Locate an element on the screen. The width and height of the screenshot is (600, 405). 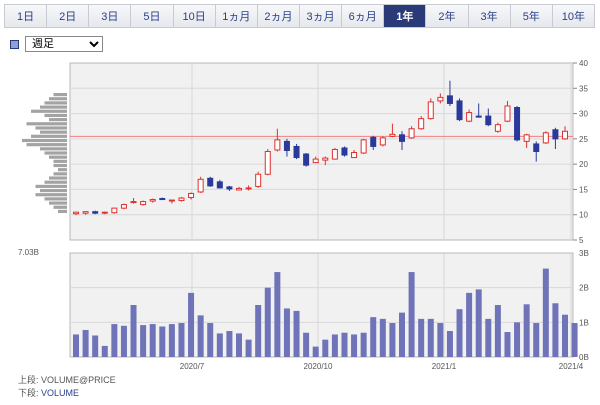
volume-tick-label: 0B is located at coordinates (584, 357).